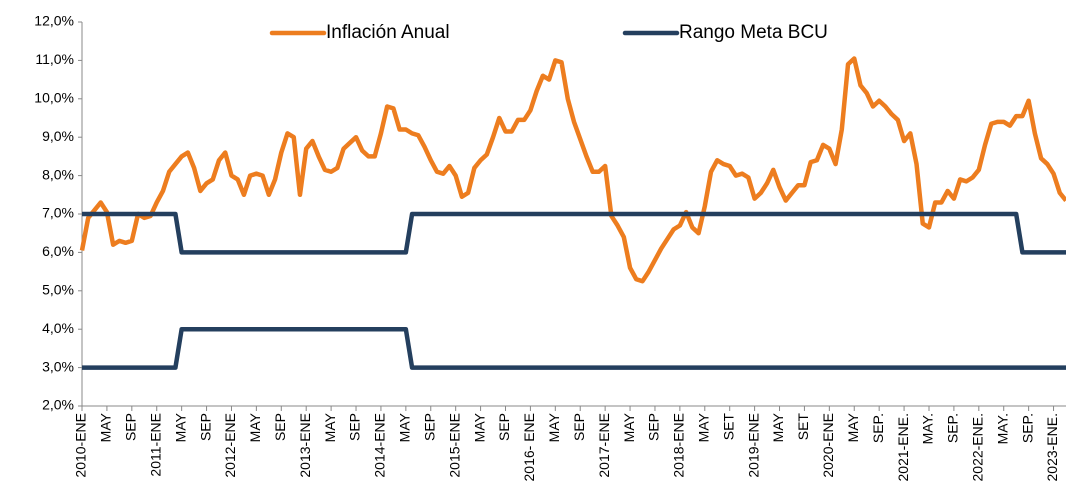 This screenshot has height=493, width=1066. I want to click on y-tick-label: 9,0%, so click(58, 136).